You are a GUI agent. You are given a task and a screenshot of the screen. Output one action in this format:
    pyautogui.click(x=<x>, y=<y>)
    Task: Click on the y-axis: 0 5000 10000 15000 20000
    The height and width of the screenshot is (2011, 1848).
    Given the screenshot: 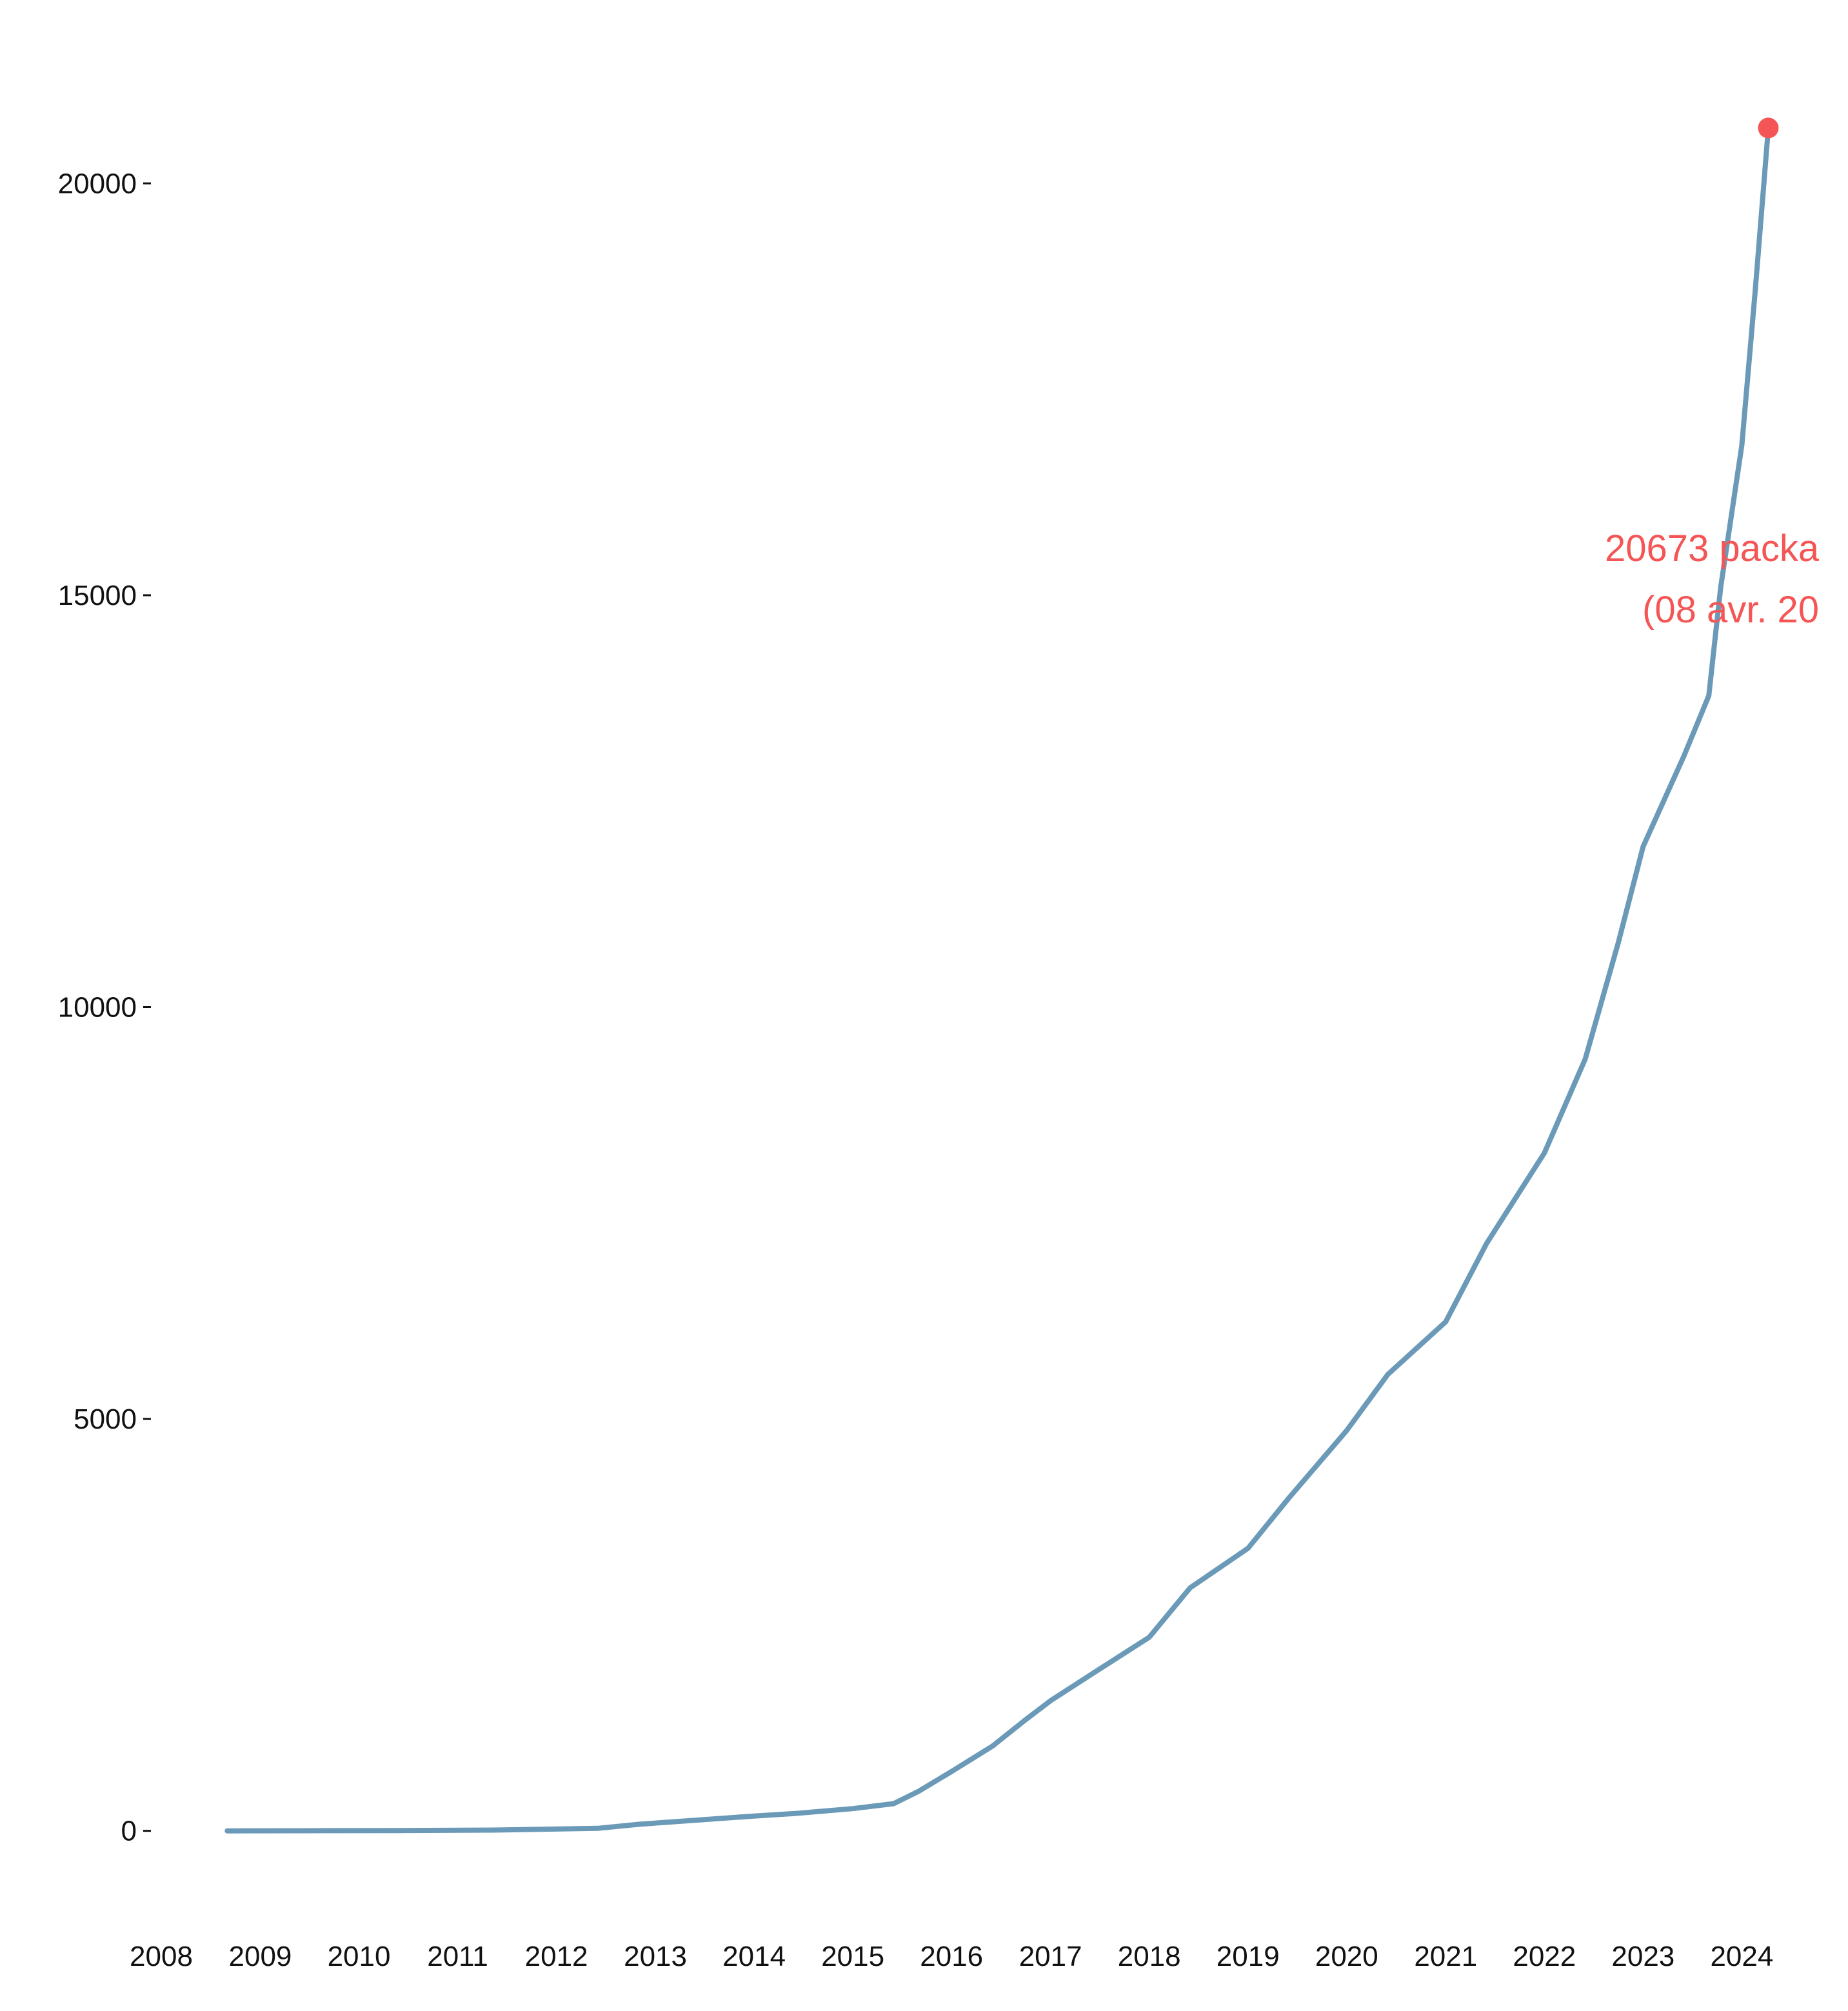 What is the action you would take?
    pyautogui.click(x=105, y=1007)
    